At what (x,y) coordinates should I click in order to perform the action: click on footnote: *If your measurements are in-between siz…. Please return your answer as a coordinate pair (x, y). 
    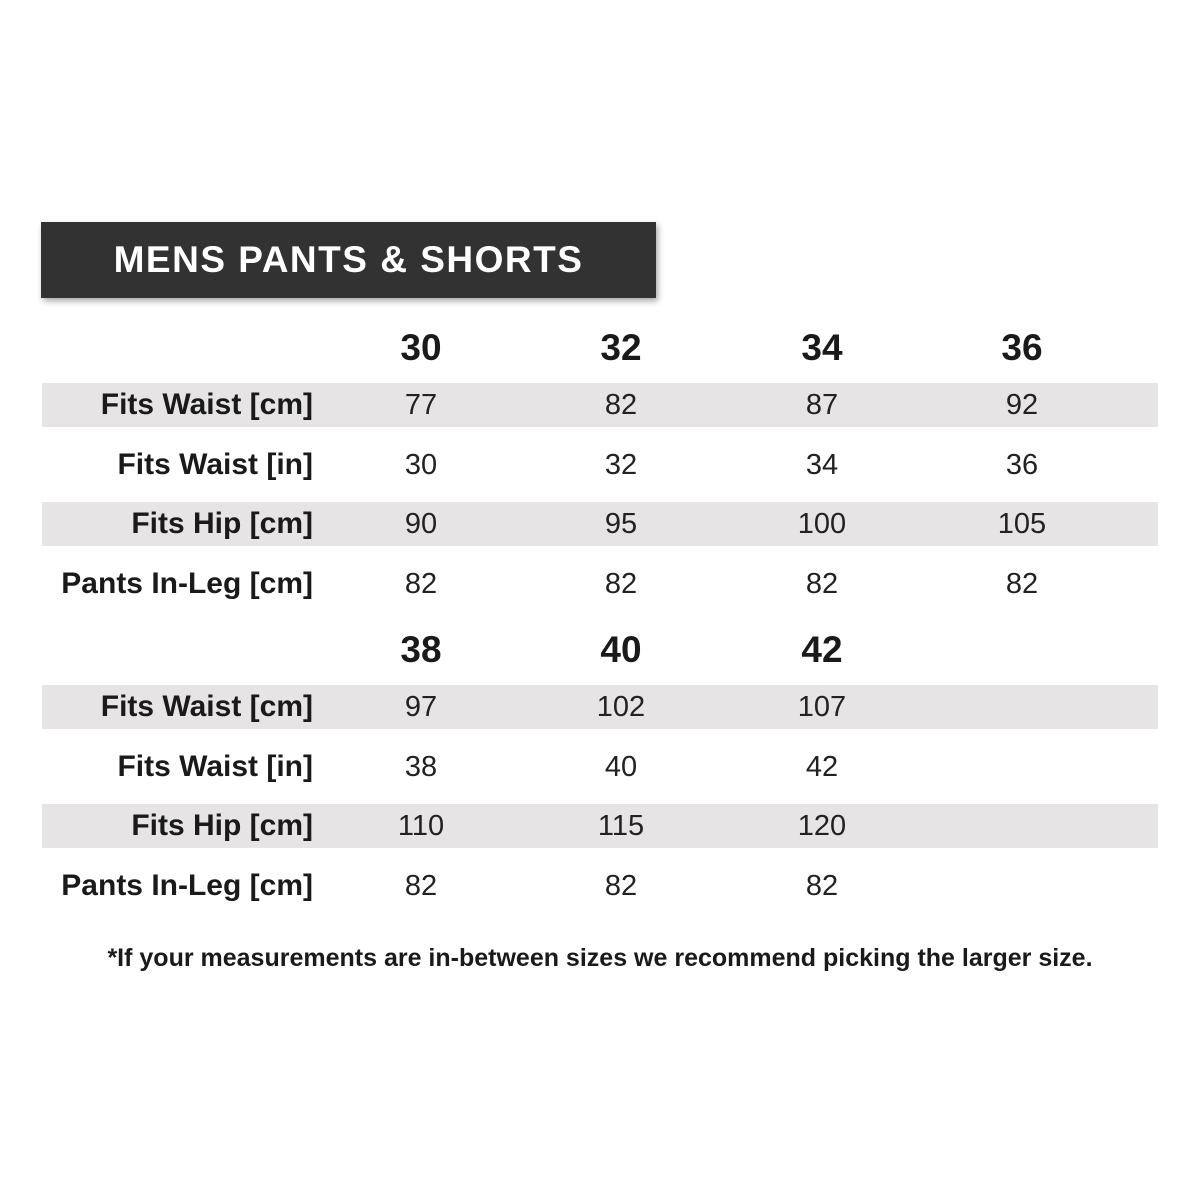
    Looking at the image, I should click on (600, 958).